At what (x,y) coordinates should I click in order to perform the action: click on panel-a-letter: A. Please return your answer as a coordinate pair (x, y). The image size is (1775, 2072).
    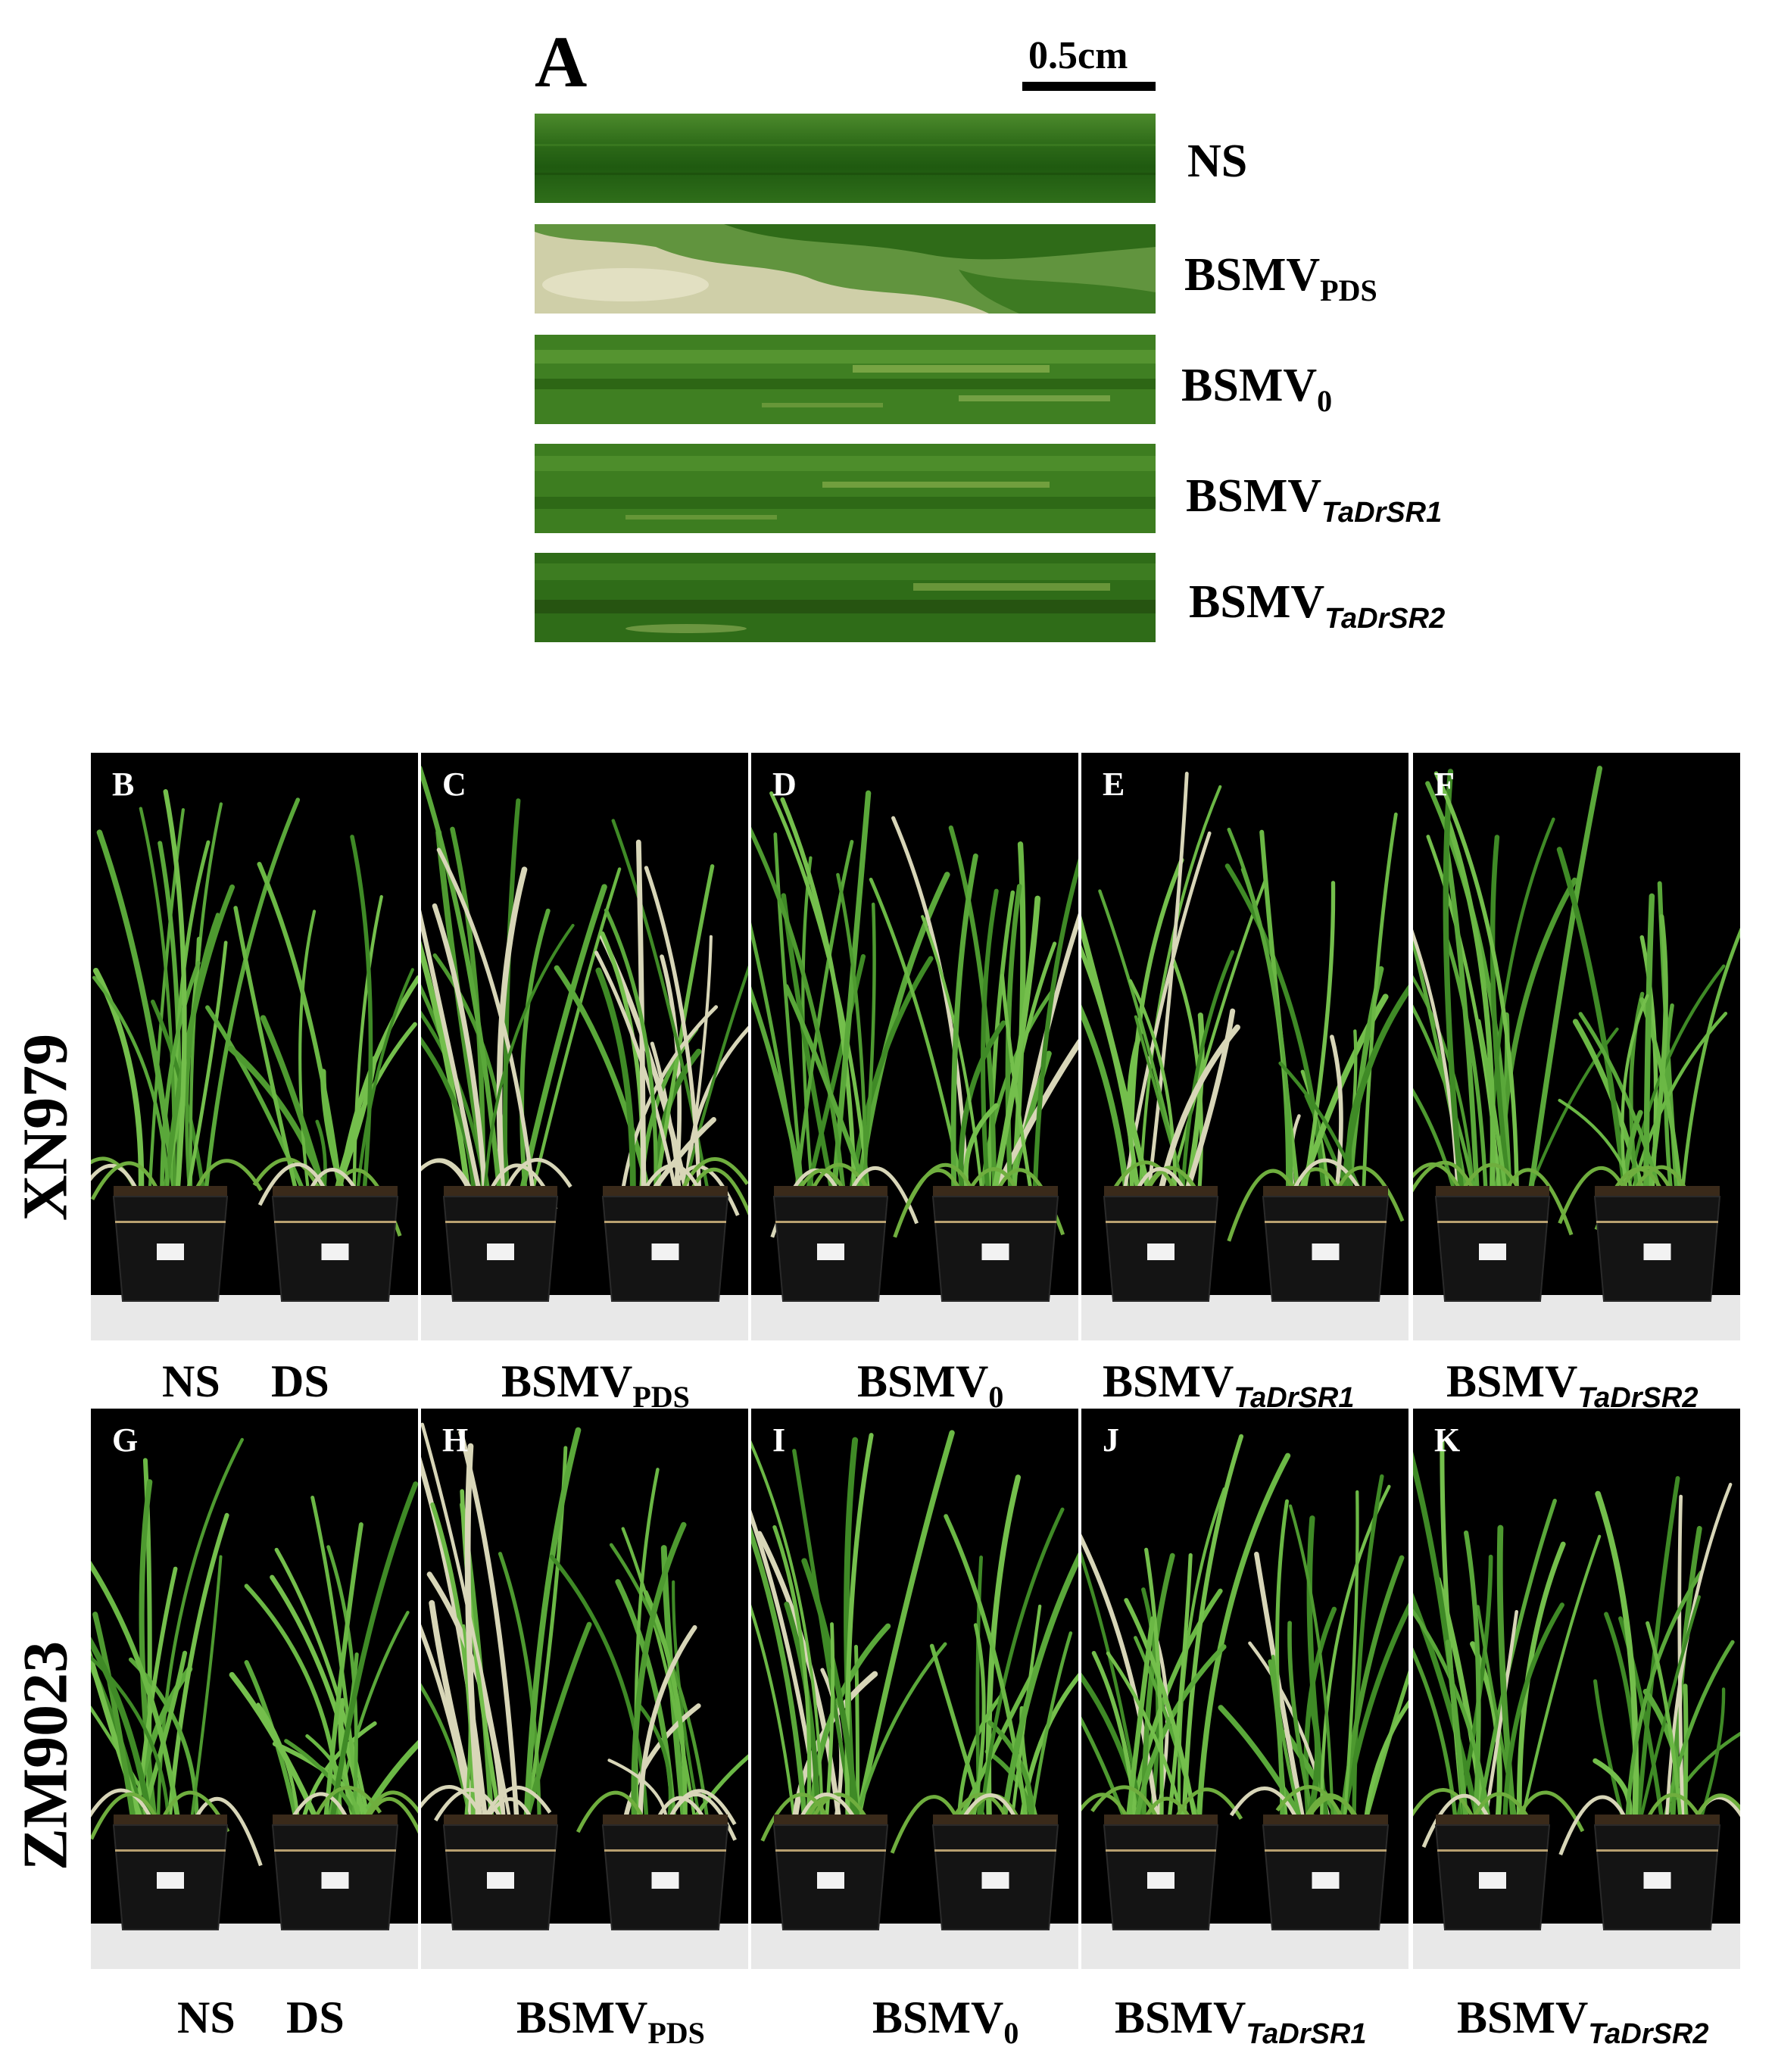
    Looking at the image, I should click on (561, 62).